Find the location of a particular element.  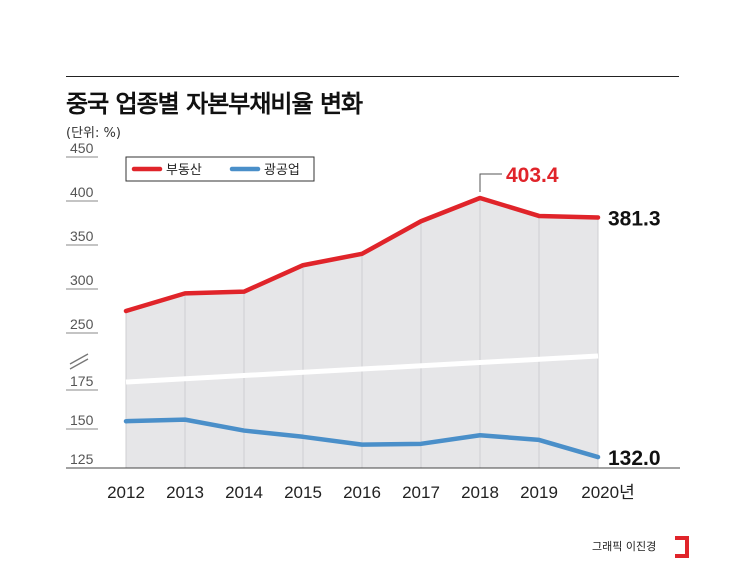

axis-break-band is located at coordinates (362, 369).